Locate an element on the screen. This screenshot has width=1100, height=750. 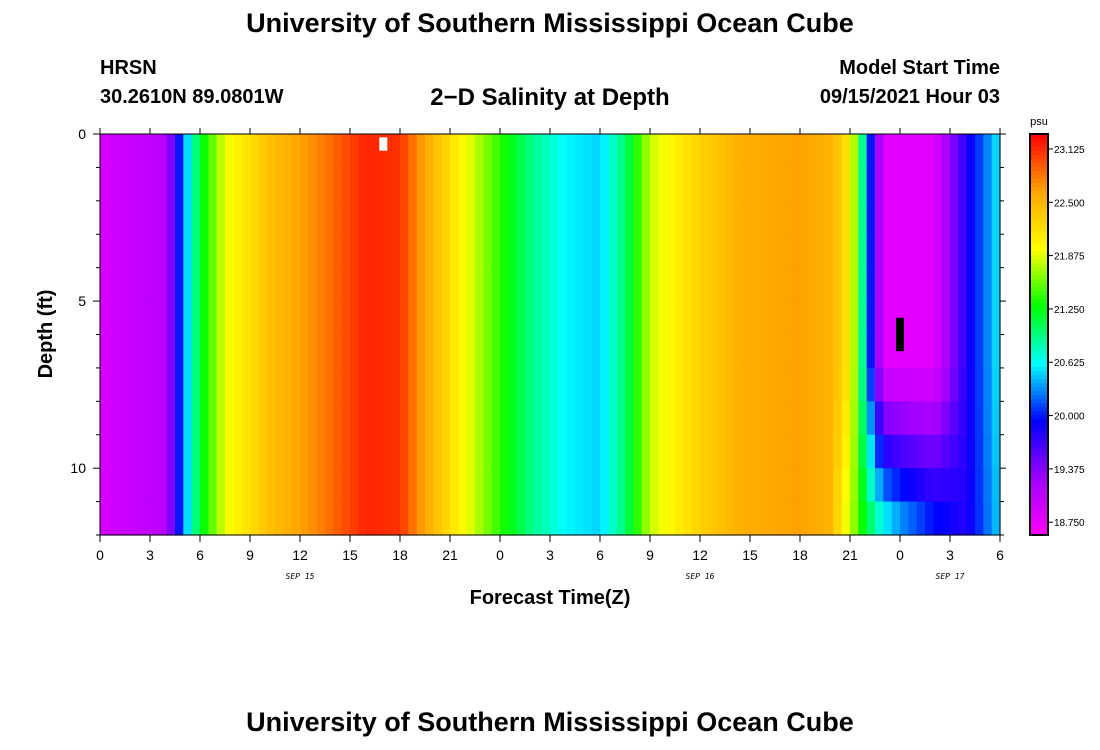
model-start-label: Model Start Time is located at coordinates (919, 68).